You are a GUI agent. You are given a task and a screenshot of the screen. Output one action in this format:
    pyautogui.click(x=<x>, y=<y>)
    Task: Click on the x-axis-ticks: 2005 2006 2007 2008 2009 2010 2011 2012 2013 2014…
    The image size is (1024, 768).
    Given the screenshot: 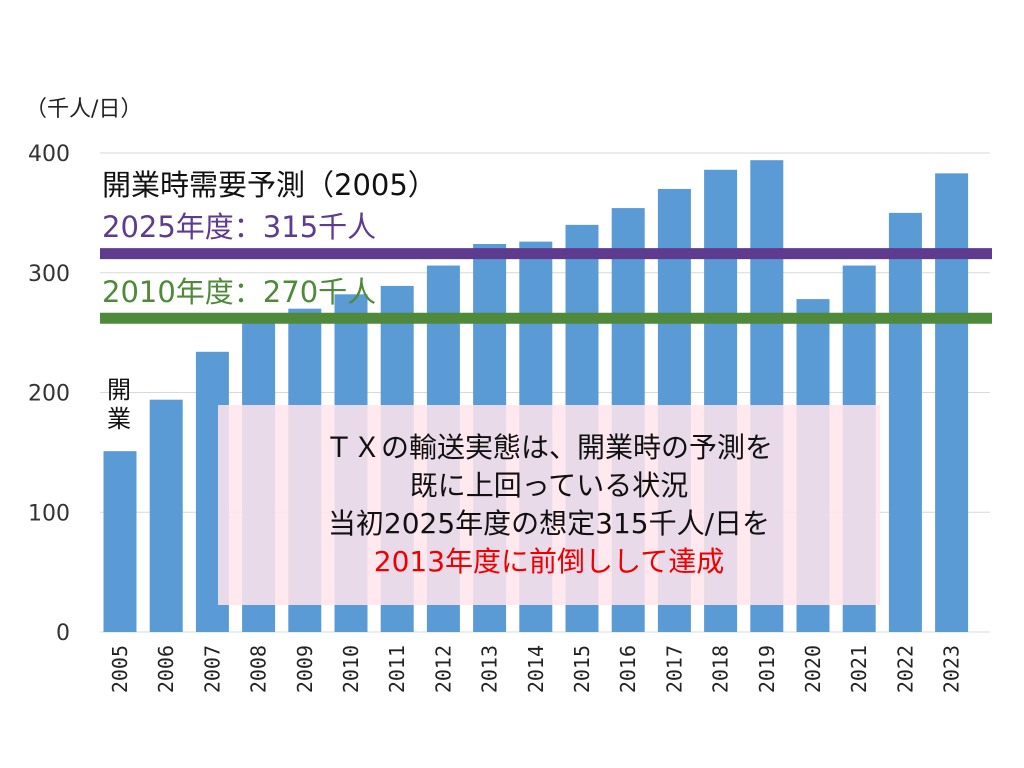 What is the action you would take?
    pyautogui.click(x=536, y=669)
    